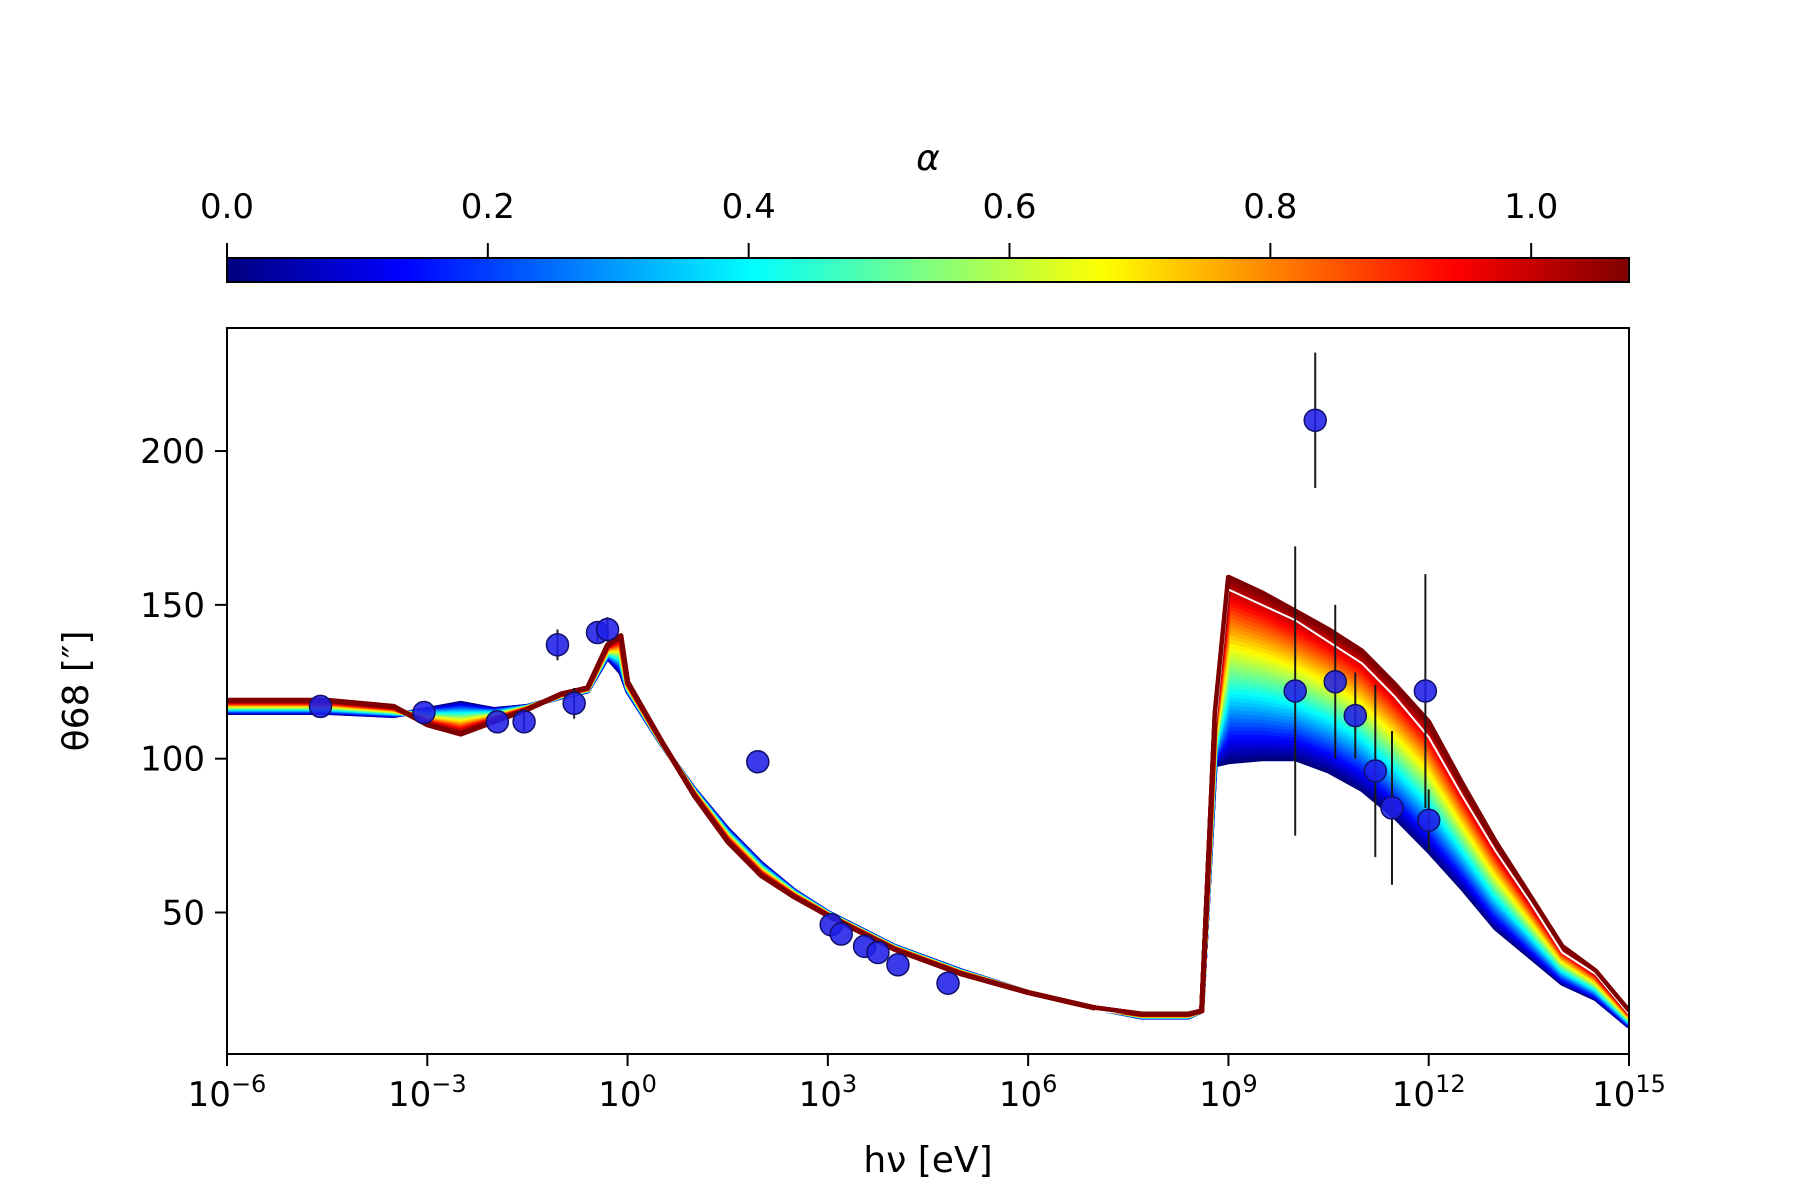  Describe the element at coordinates (172, 452) in the screenshot. I see `y-tick-label: 200` at that location.